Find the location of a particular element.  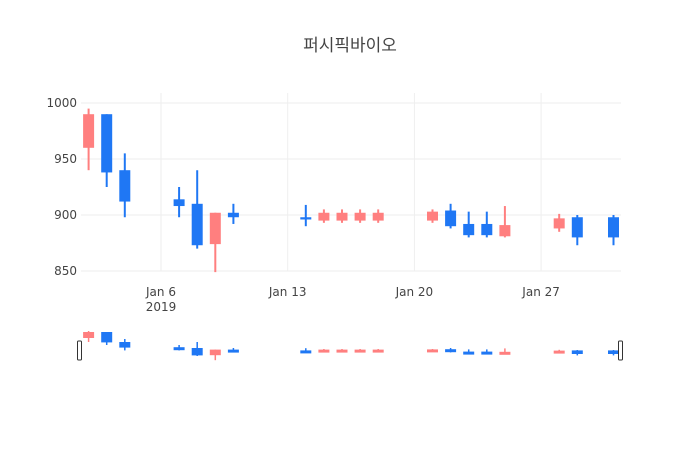

x-tick-label: Jan 6 is located at coordinates (160, 292).